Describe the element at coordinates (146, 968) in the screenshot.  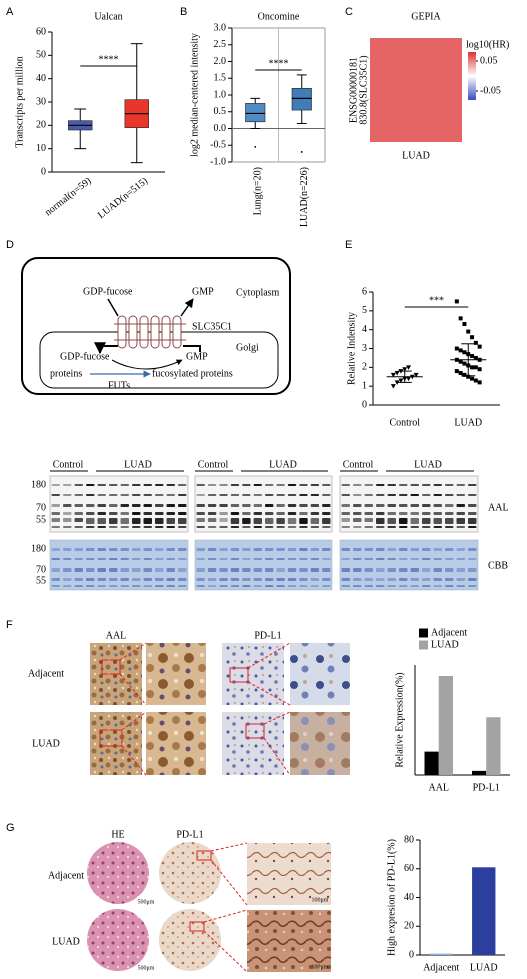
I see `scale-bar-label: 500μm` at that location.